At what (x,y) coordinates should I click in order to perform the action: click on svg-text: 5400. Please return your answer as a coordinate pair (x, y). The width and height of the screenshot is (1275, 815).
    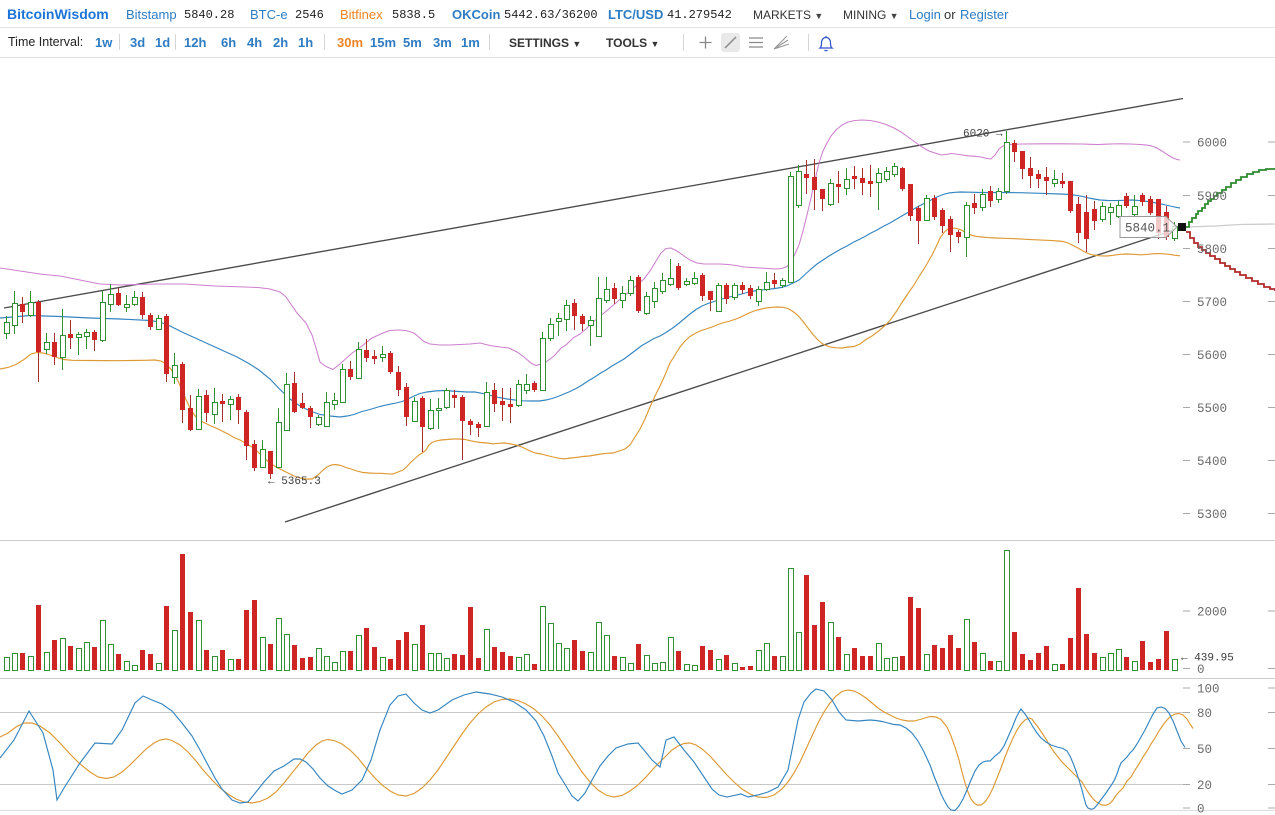
    Looking at the image, I should click on (1212, 462).